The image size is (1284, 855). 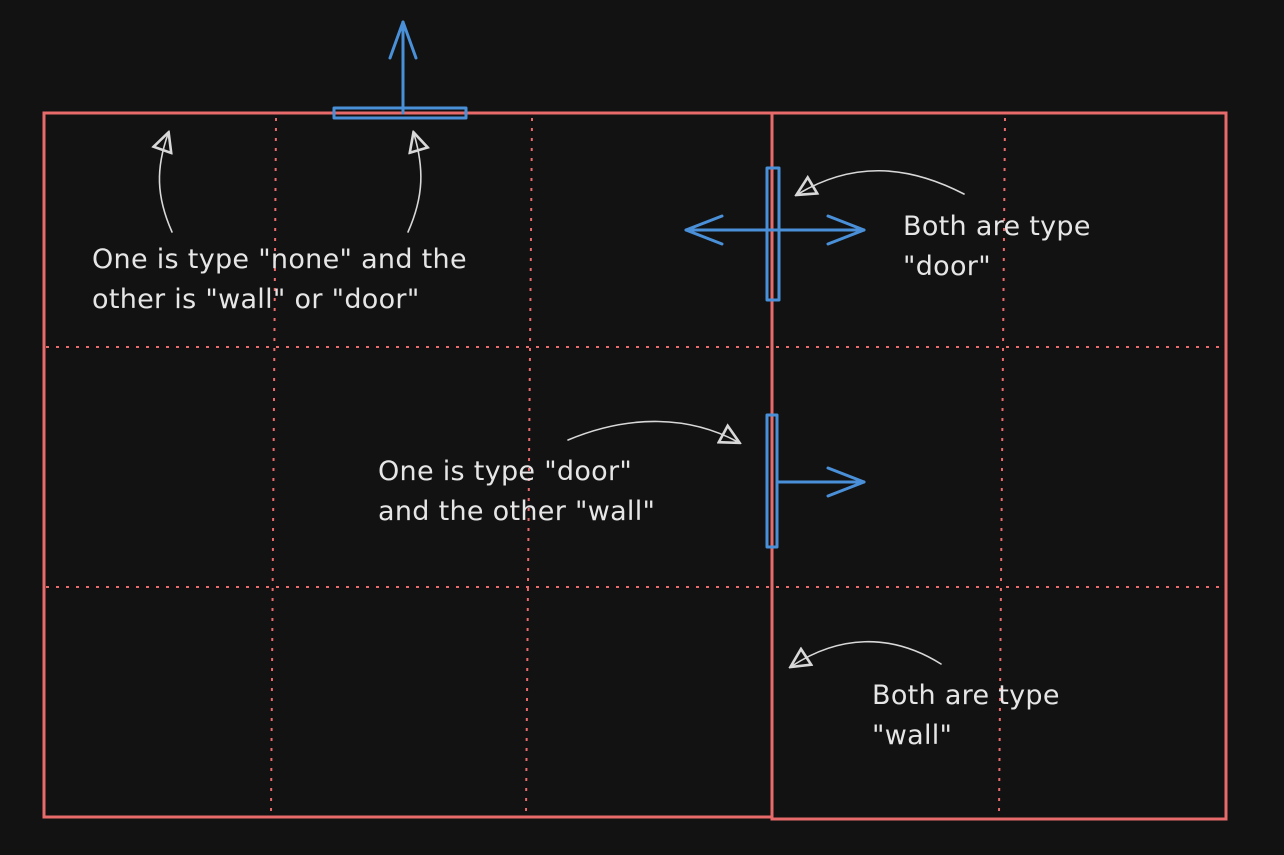 I want to click on connection-top-bar, so click(x=400, y=113).